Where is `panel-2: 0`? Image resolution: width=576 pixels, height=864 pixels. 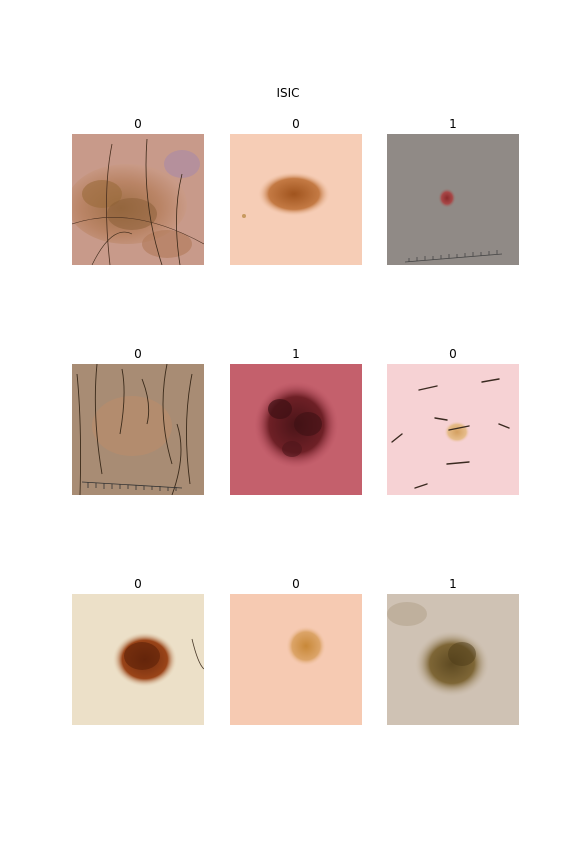 panel-2: 0 is located at coordinates (296, 190).